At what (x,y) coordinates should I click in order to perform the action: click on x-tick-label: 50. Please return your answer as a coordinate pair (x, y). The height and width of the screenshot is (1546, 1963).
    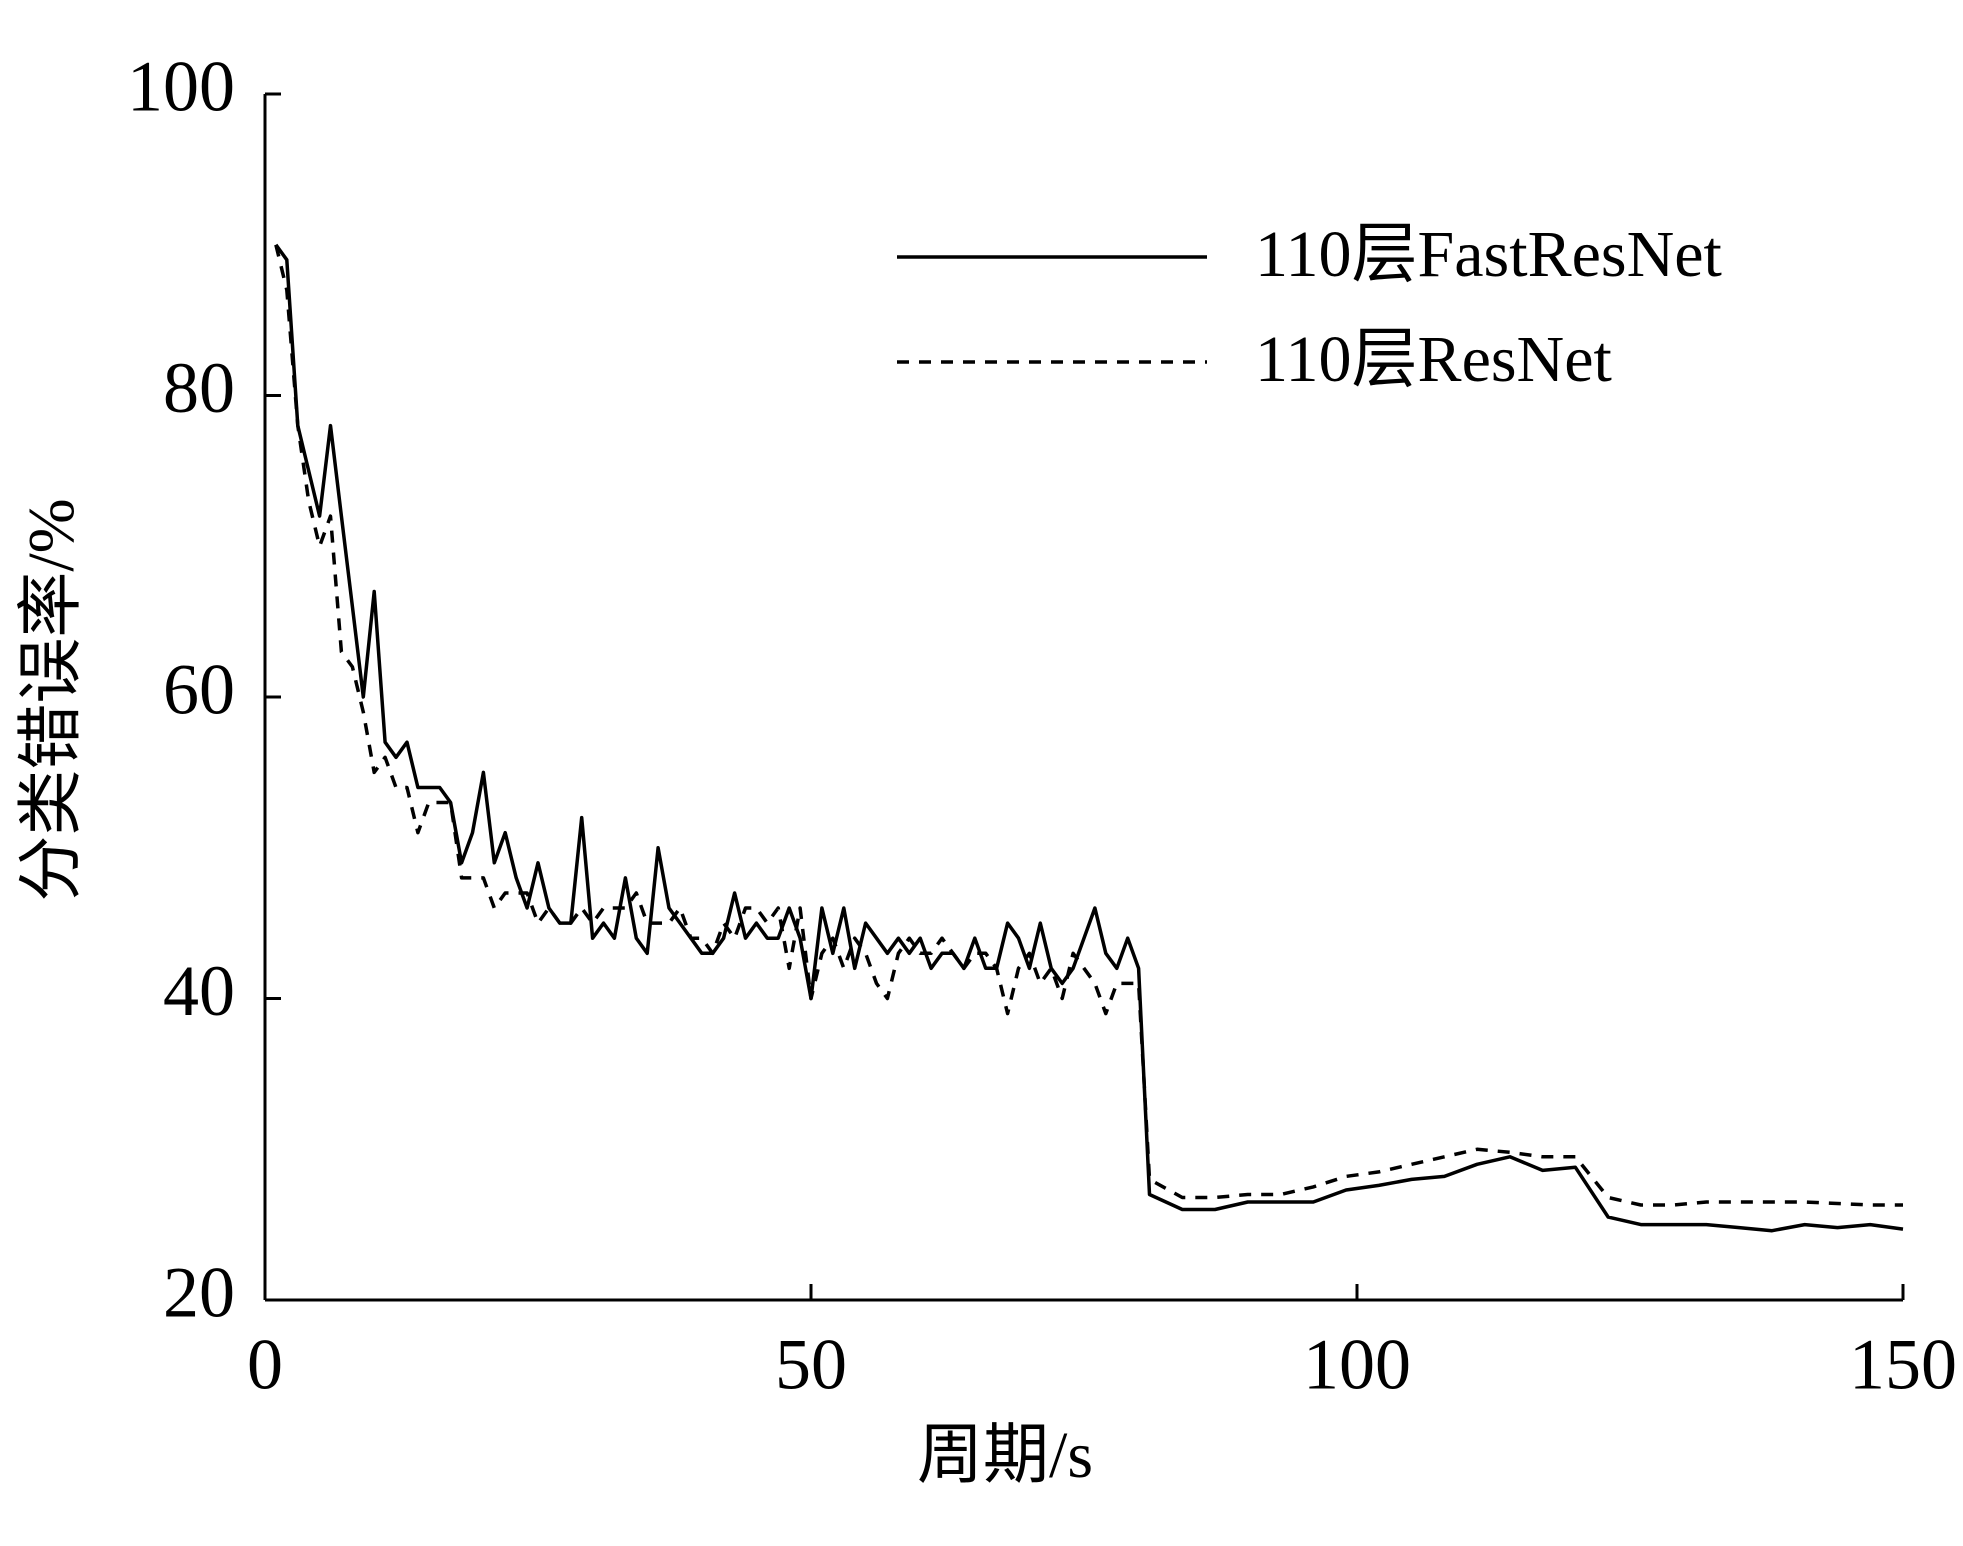
    Looking at the image, I should click on (811, 1365).